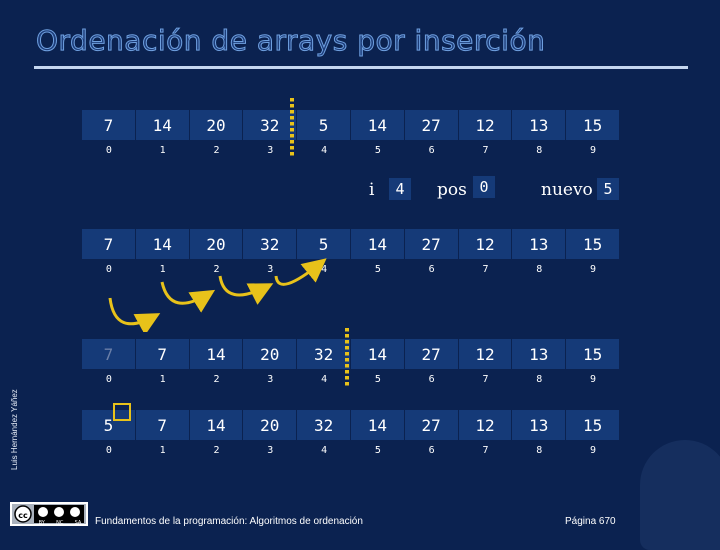 This screenshot has height=550, width=720. Describe the element at coordinates (122, 412) in the screenshot. I see `insert-position-marker` at that location.